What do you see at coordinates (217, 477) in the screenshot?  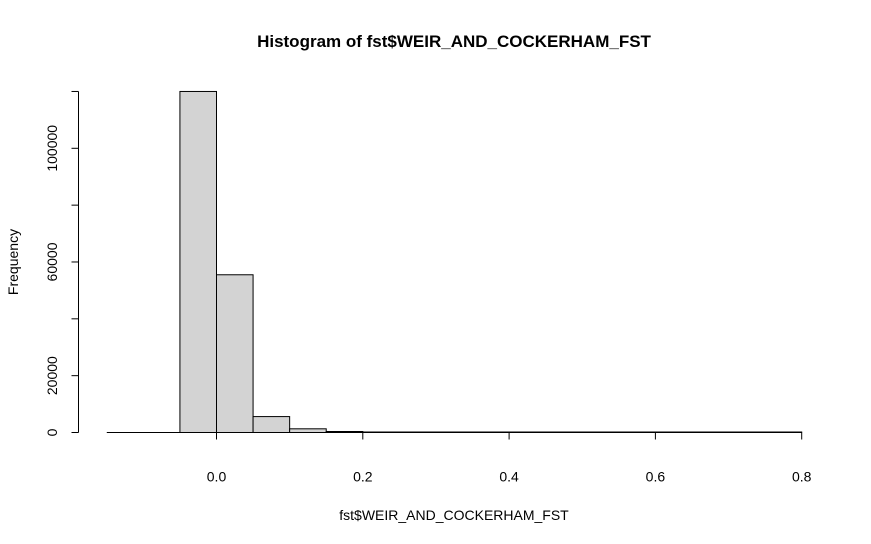 I see `x-tick-label: 0.0` at bounding box center [217, 477].